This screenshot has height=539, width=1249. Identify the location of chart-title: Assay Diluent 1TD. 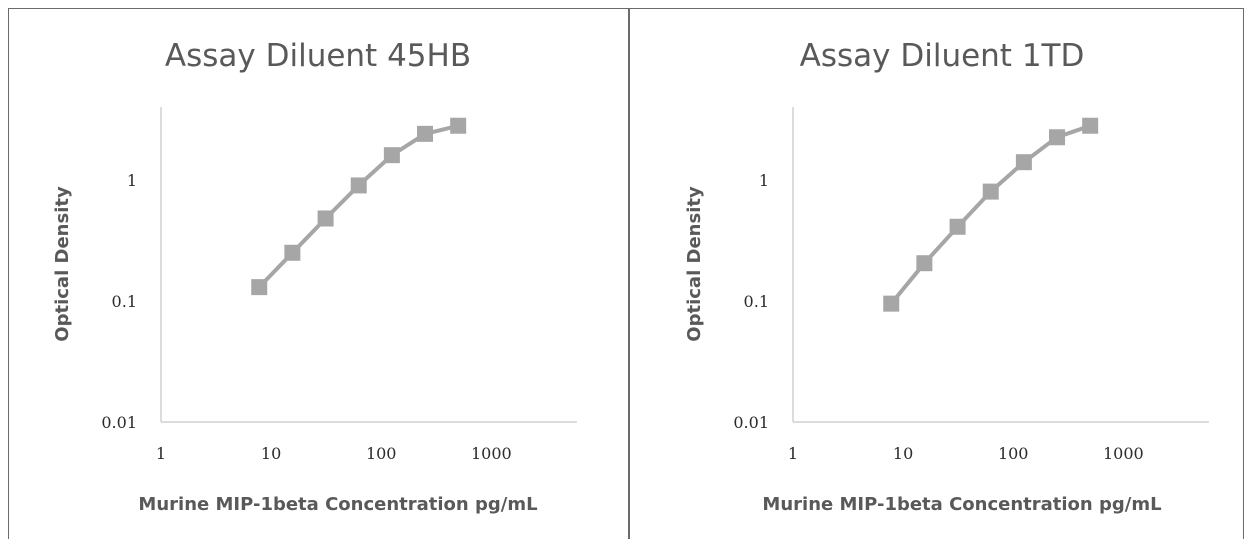
(942, 56).